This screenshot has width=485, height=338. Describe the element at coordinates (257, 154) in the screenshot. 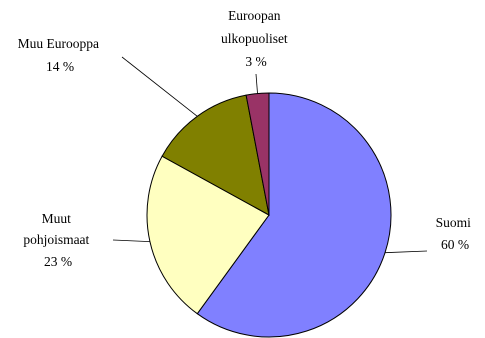

I see `pie-slice-euroopan-ulkopuoliset` at that location.